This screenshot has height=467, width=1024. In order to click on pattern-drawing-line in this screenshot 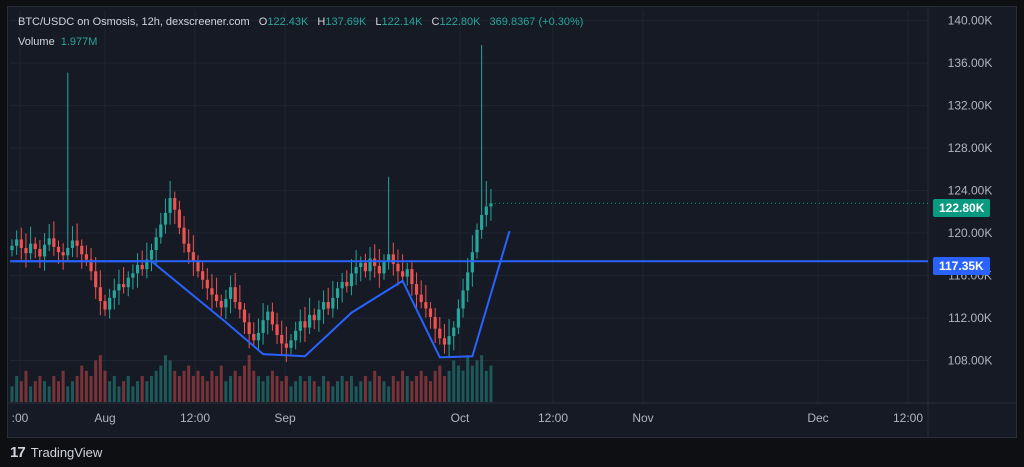, I will do `click(261, 294)`.